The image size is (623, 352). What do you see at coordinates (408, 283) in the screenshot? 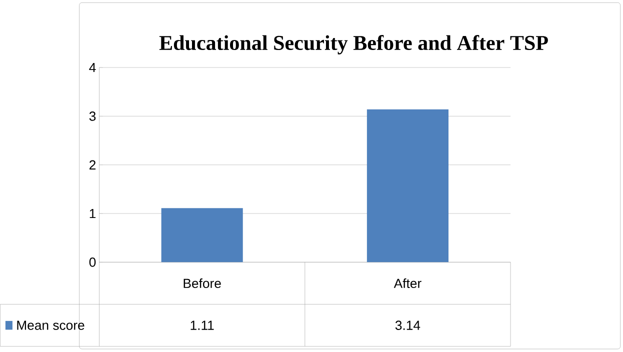
I see `x-tick-label: After` at bounding box center [408, 283].